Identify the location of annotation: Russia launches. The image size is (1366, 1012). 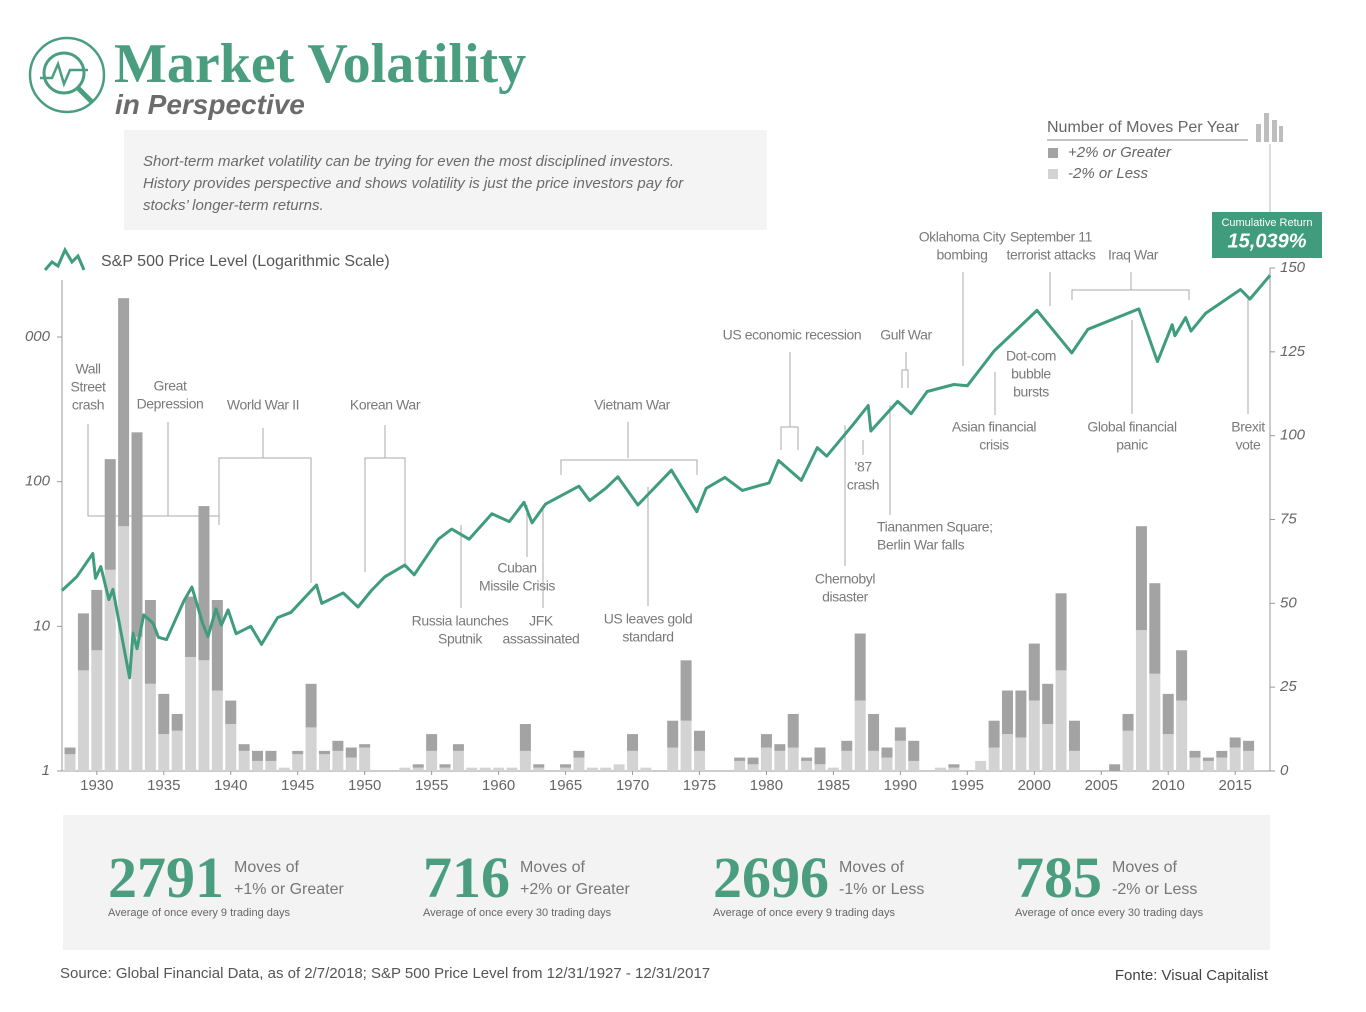
(460, 621).